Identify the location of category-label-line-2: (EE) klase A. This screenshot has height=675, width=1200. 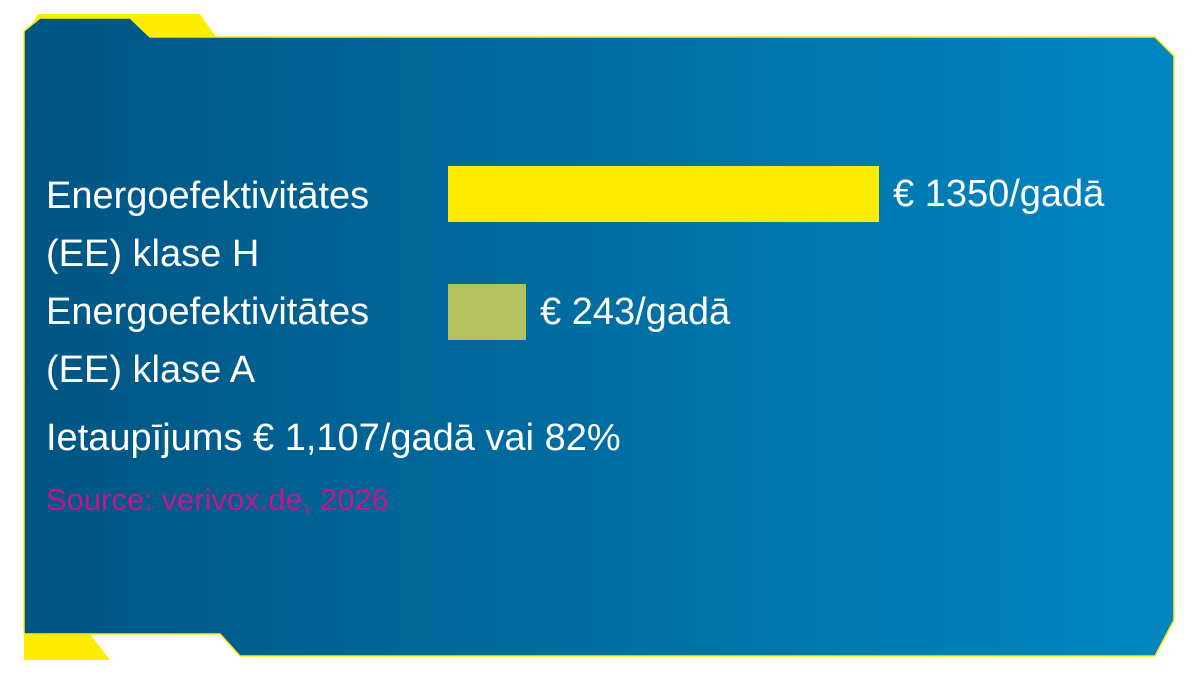
(151, 370).